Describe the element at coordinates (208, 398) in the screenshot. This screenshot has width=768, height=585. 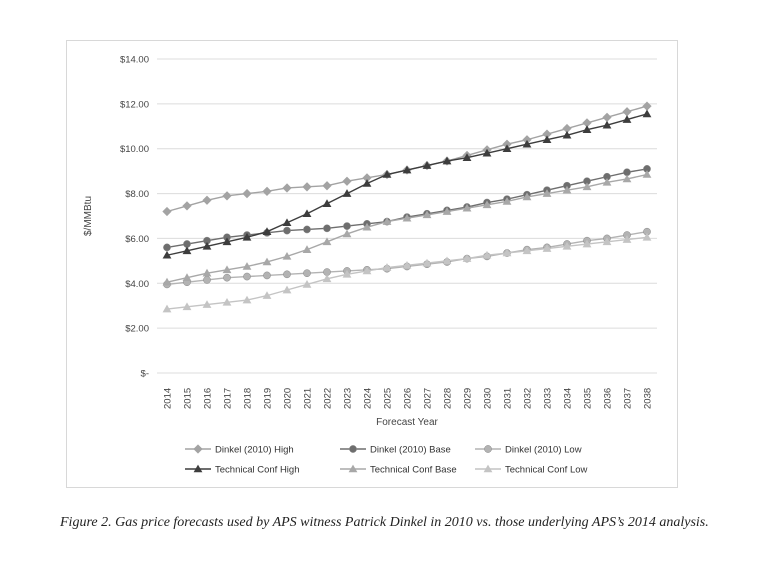
I see `x-tick-label: 2016` at that location.